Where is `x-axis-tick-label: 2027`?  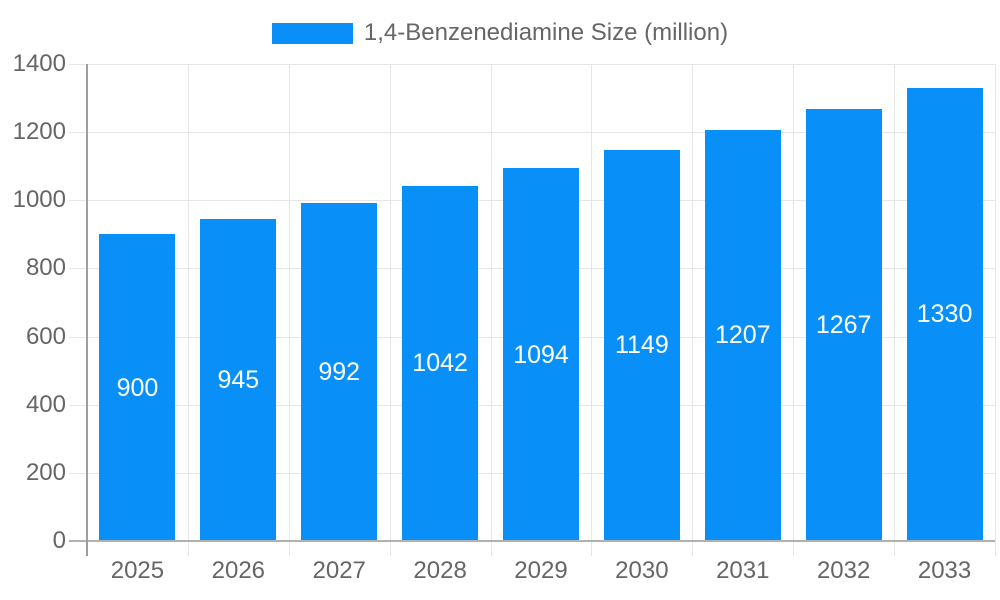 x-axis-tick-label: 2027 is located at coordinates (339, 570).